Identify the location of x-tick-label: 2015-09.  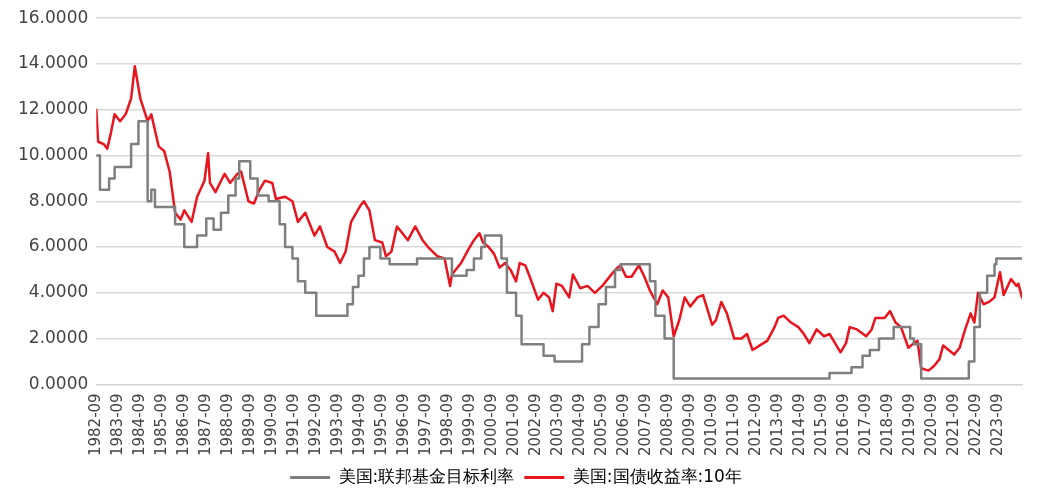
(821, 425).